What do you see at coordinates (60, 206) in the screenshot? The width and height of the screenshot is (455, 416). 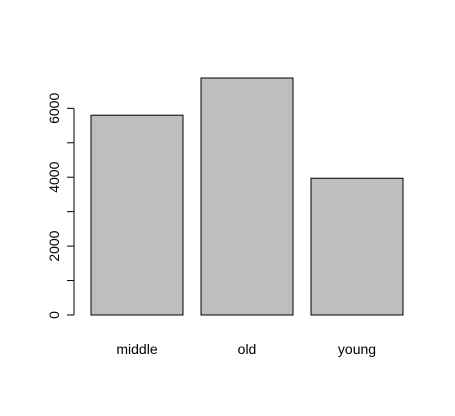 I see `y-axis: 0 2000 4000 6000` at bounding box center [60, 206].